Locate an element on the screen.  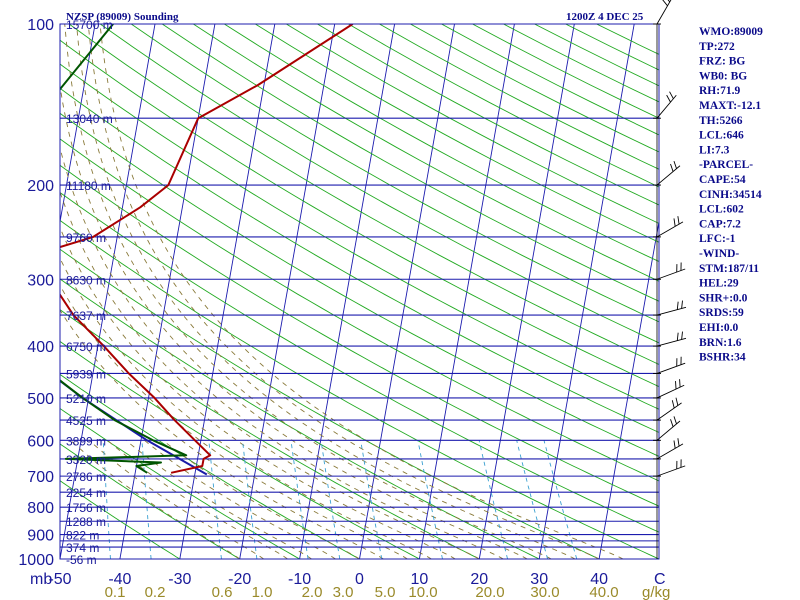
mixing-ratio-label: 0.6 is located at coordinates (222, 592).